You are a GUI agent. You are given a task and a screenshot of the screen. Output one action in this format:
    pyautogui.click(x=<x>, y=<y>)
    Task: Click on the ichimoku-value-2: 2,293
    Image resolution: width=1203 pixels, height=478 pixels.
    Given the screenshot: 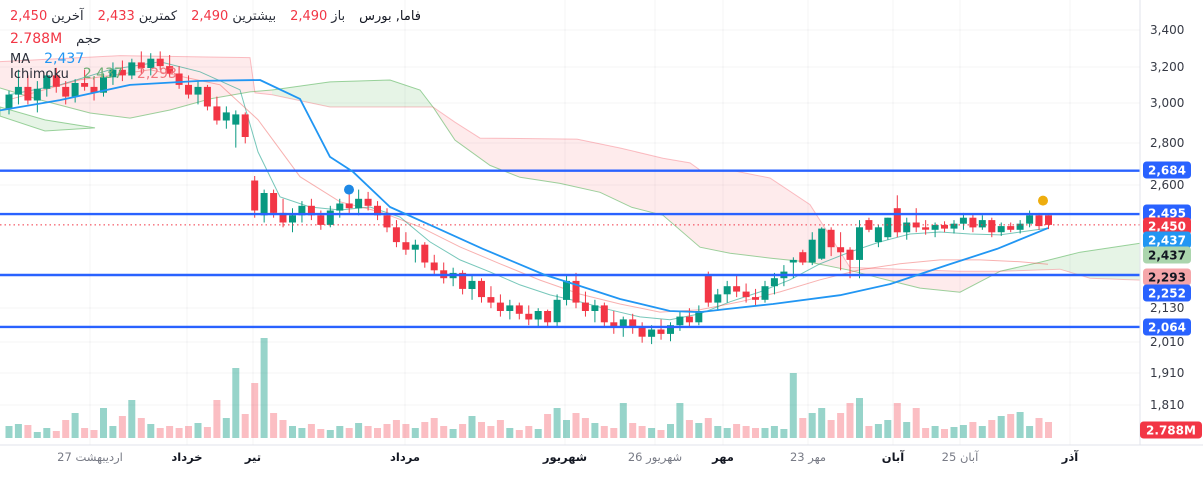 What is the action you would take?
    pyautogui.click(x=157, y=74)
    